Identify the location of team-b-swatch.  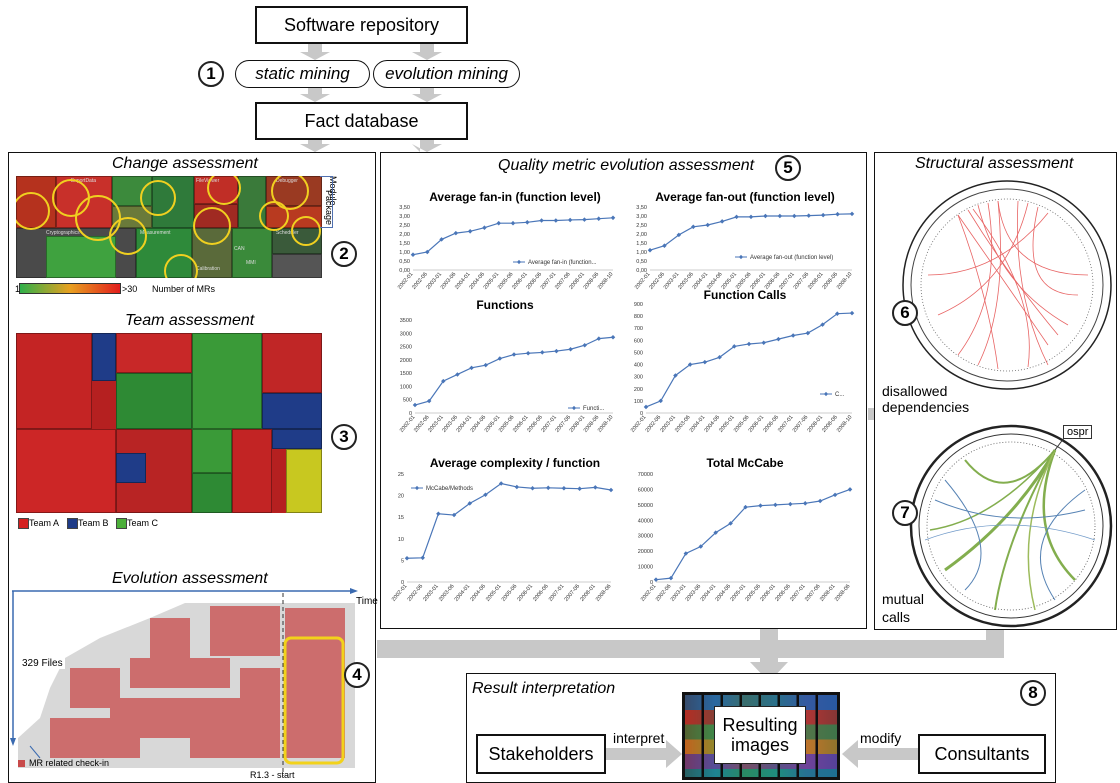
(72, 523).